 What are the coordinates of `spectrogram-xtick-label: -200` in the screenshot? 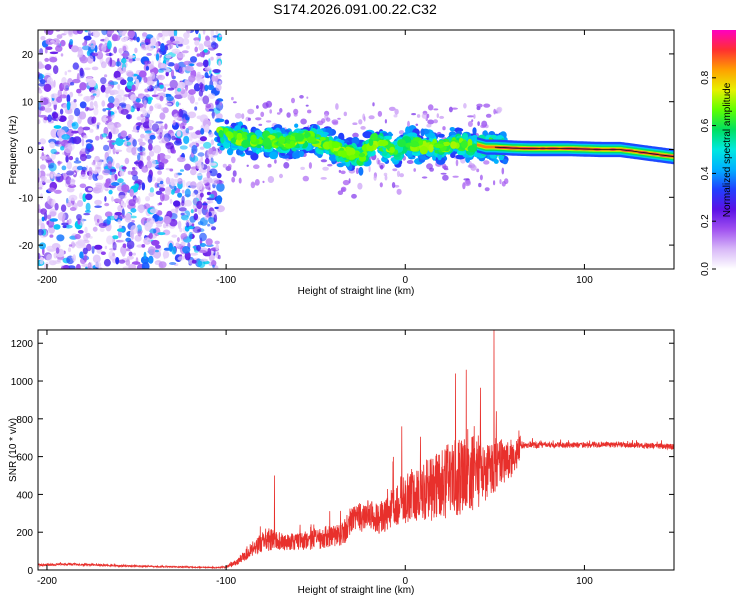 It's located at (47, 280).